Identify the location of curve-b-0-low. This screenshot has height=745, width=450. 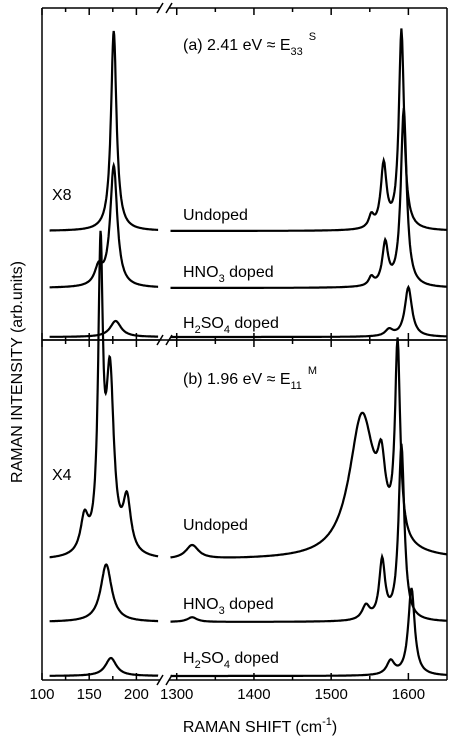
(104, 394).